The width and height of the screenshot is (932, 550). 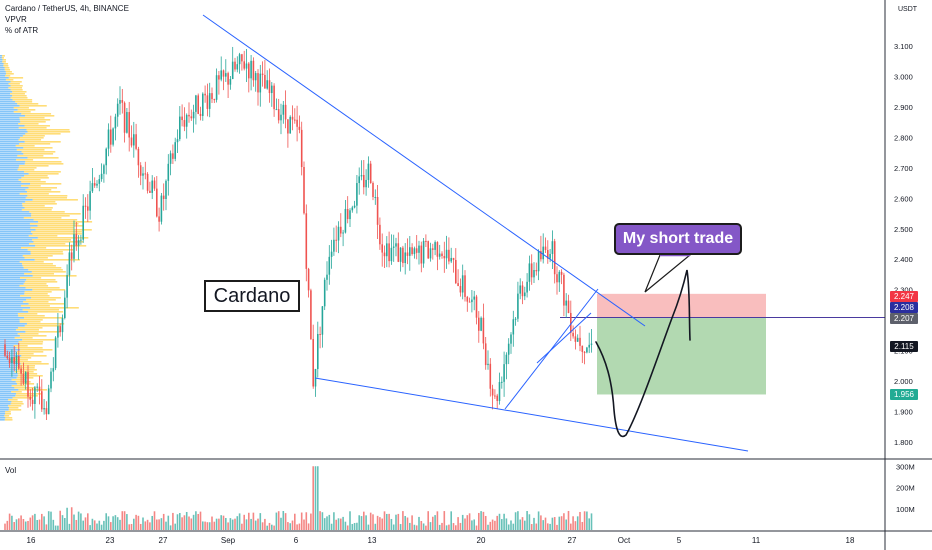 I want to click on indicator-atr-label: % of ATR, so click(x=22, y=30).